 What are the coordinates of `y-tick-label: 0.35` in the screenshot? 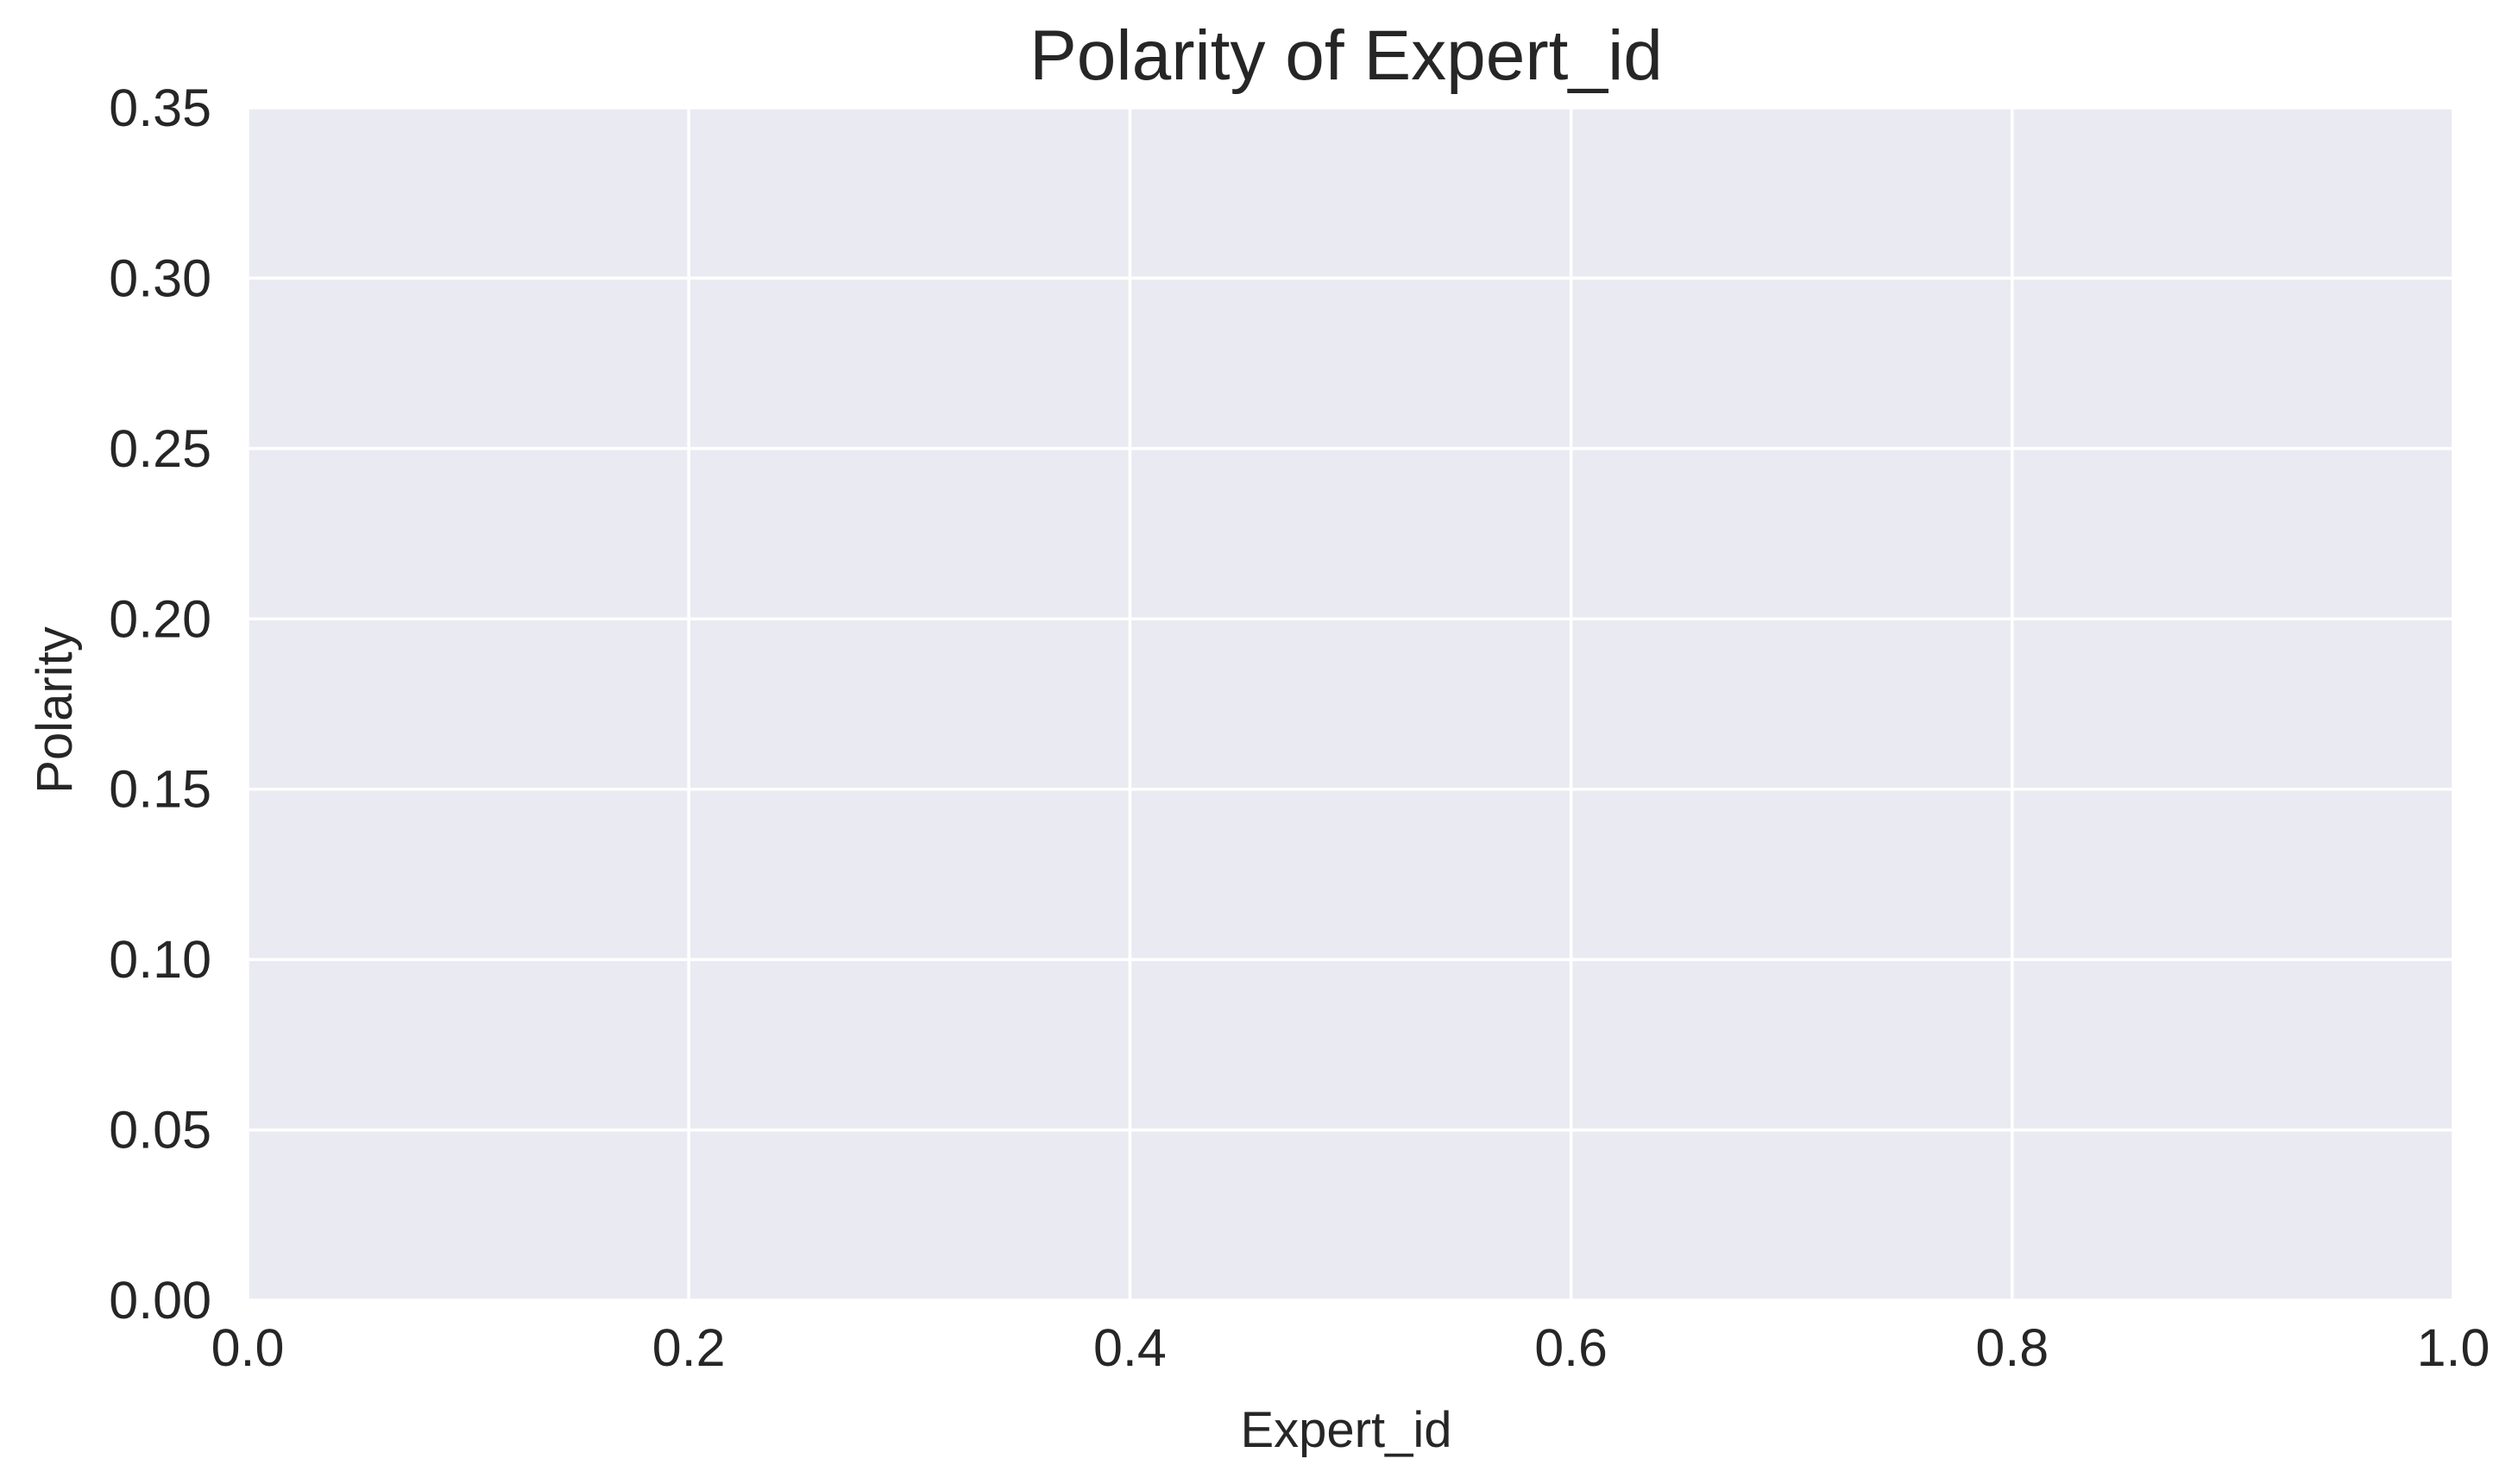 It's located at (160, 108).